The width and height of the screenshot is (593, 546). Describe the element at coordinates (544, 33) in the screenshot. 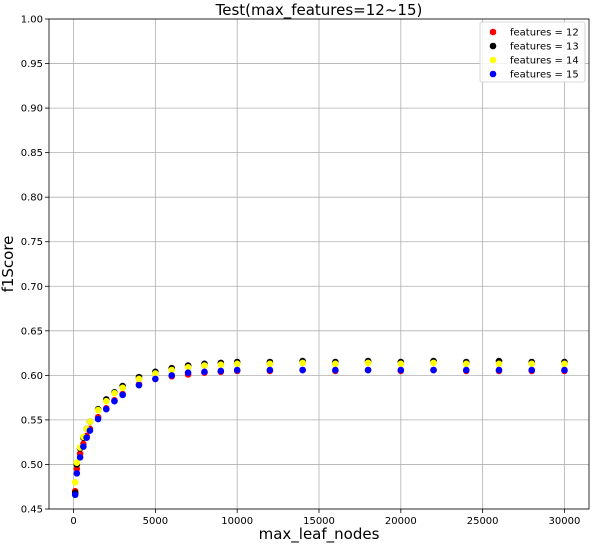

I see `legend-label: features = 12` at that location.